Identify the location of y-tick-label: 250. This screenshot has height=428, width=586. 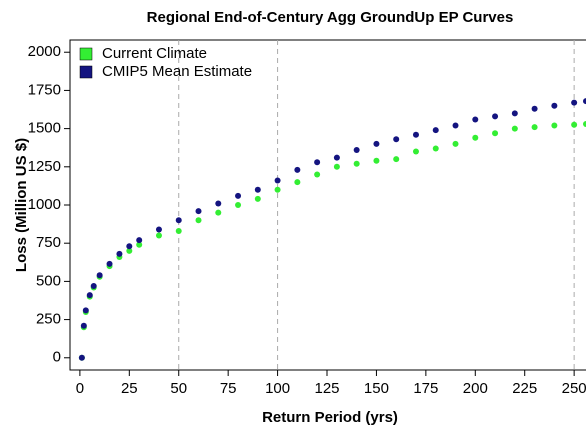
(48, 319).